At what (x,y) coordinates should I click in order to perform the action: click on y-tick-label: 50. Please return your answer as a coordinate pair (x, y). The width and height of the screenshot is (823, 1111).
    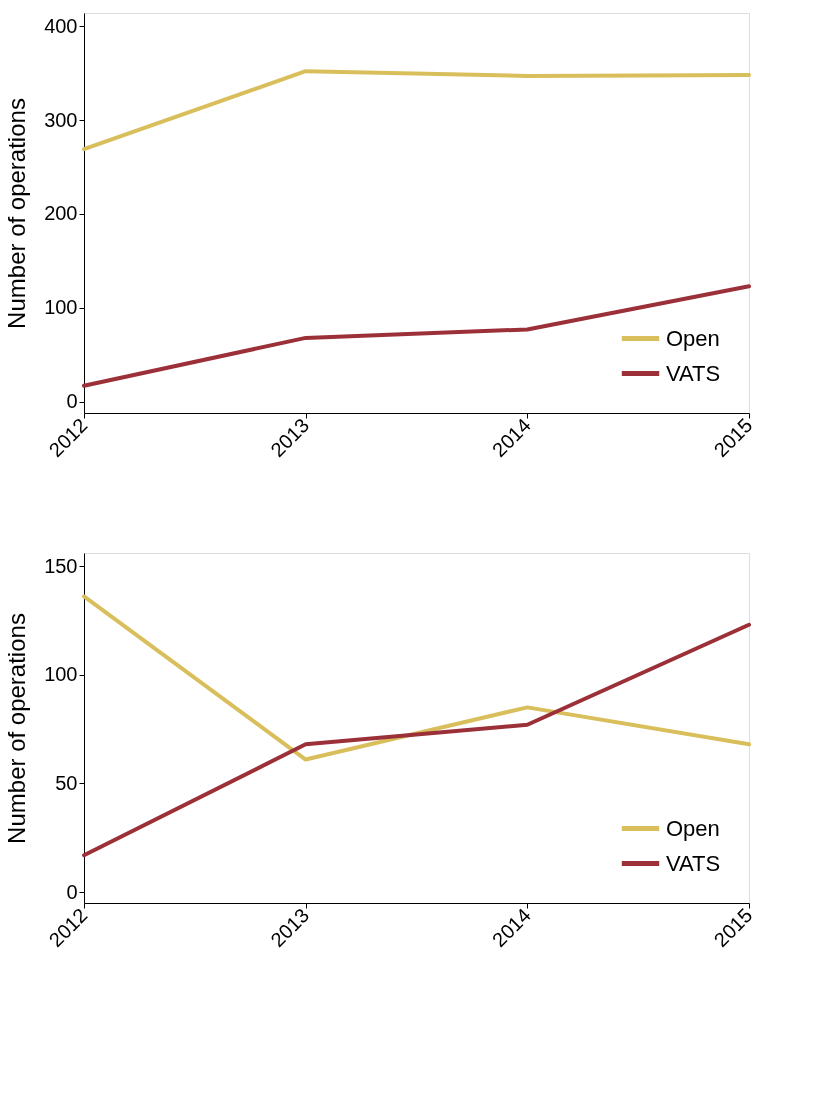
    Looking at the image, I should click on (66, 782).